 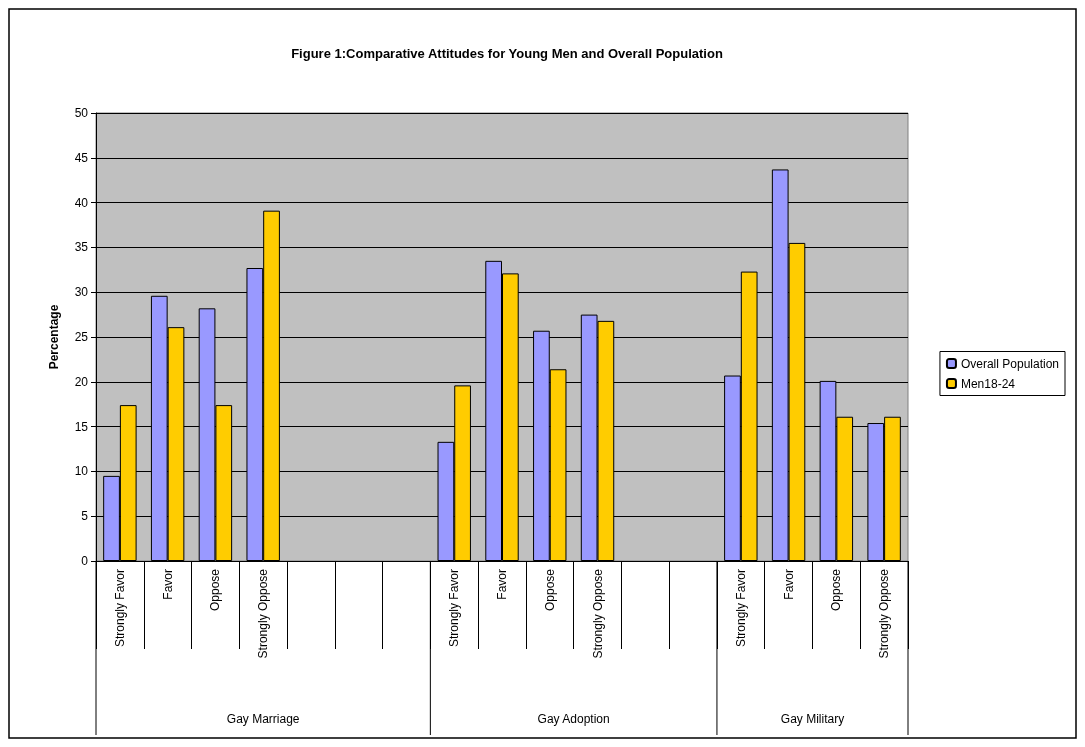 What do you see at coordinates (54, 337) in the screenshot?
I see `y-axis-title: Percentage` at bounding box center [54, 337].